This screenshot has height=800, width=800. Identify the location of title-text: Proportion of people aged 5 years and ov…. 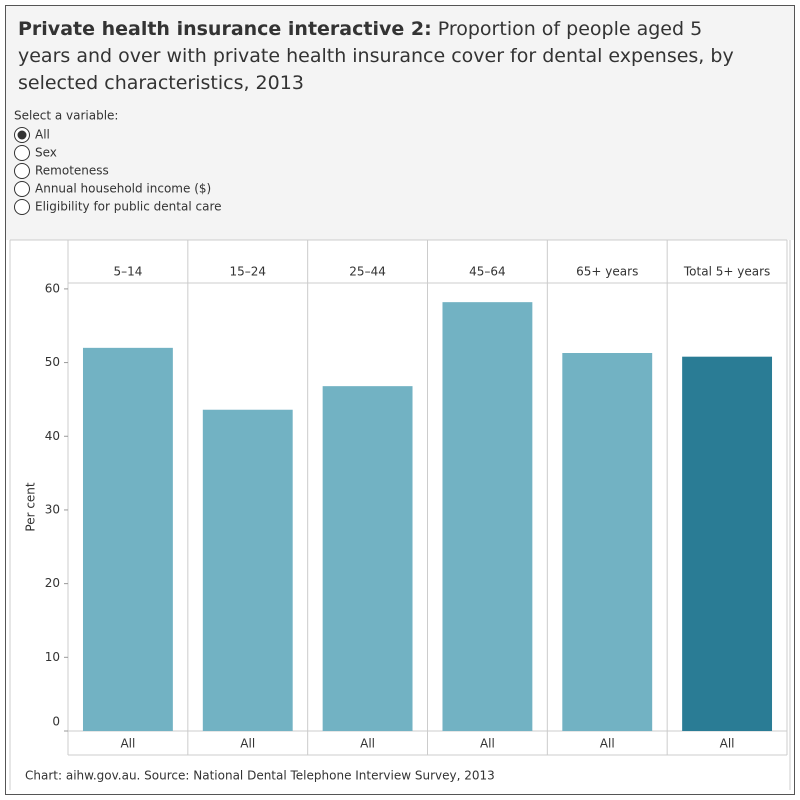
(376, 56).